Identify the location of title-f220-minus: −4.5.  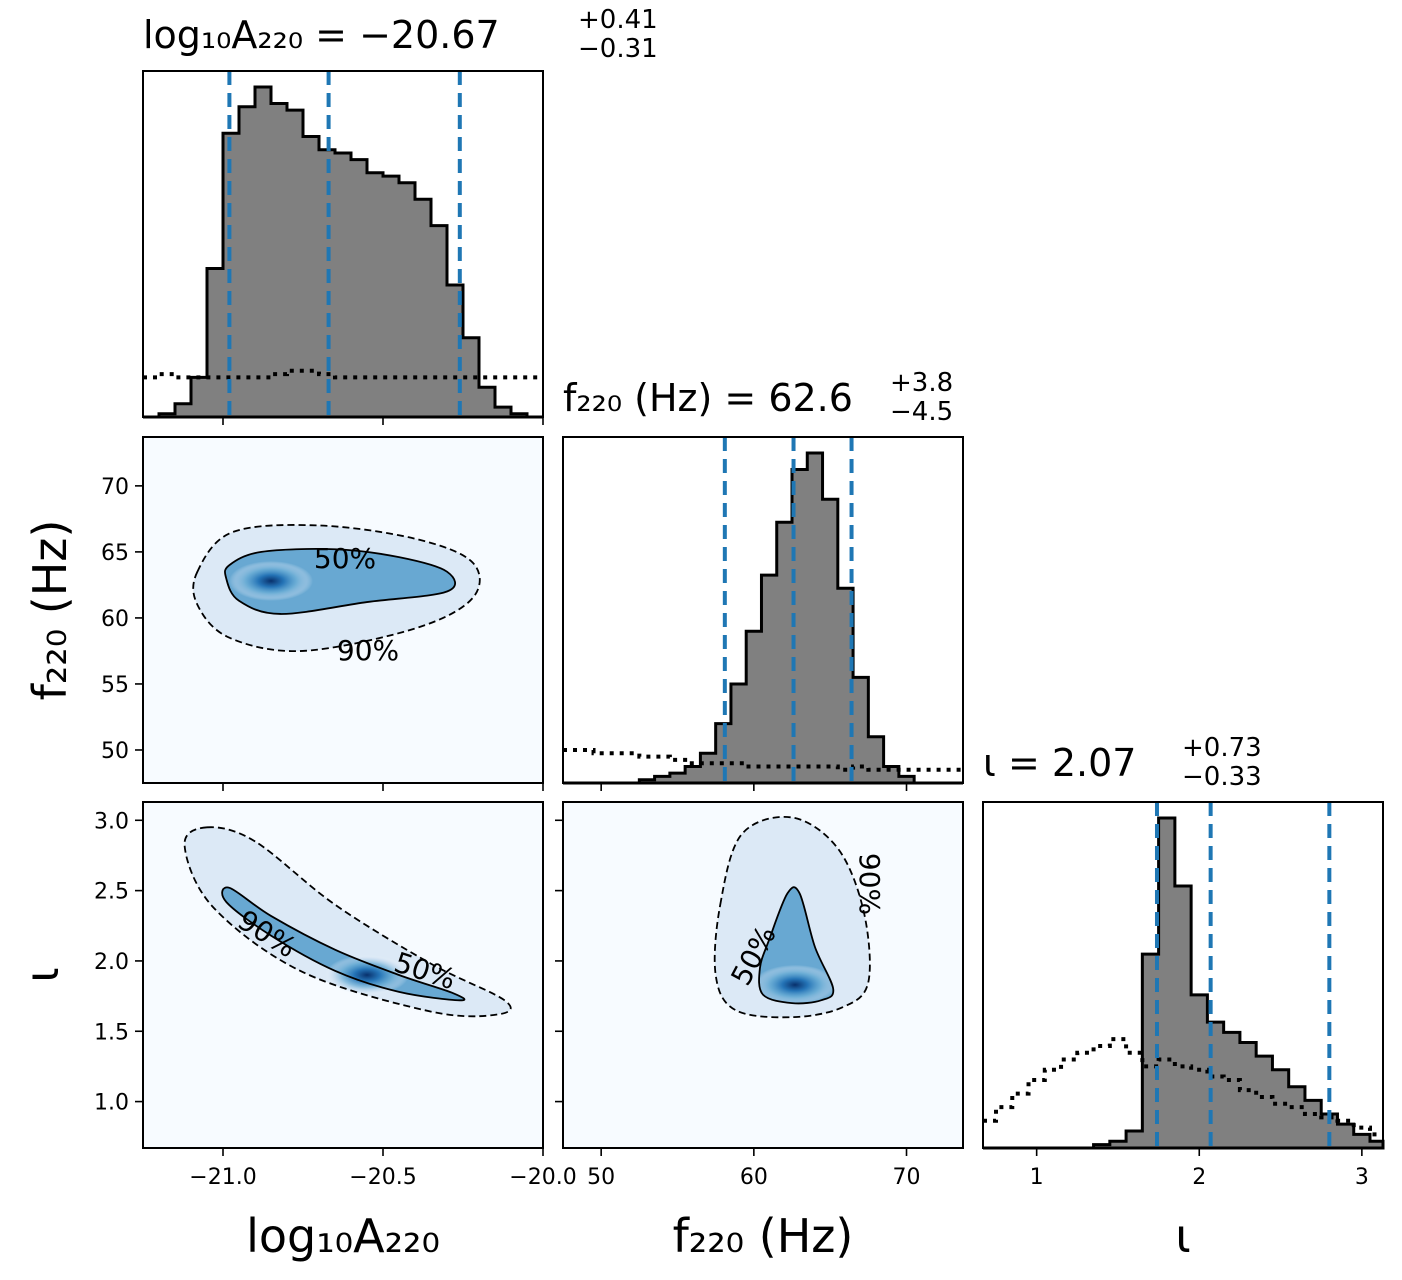
(921, 412).